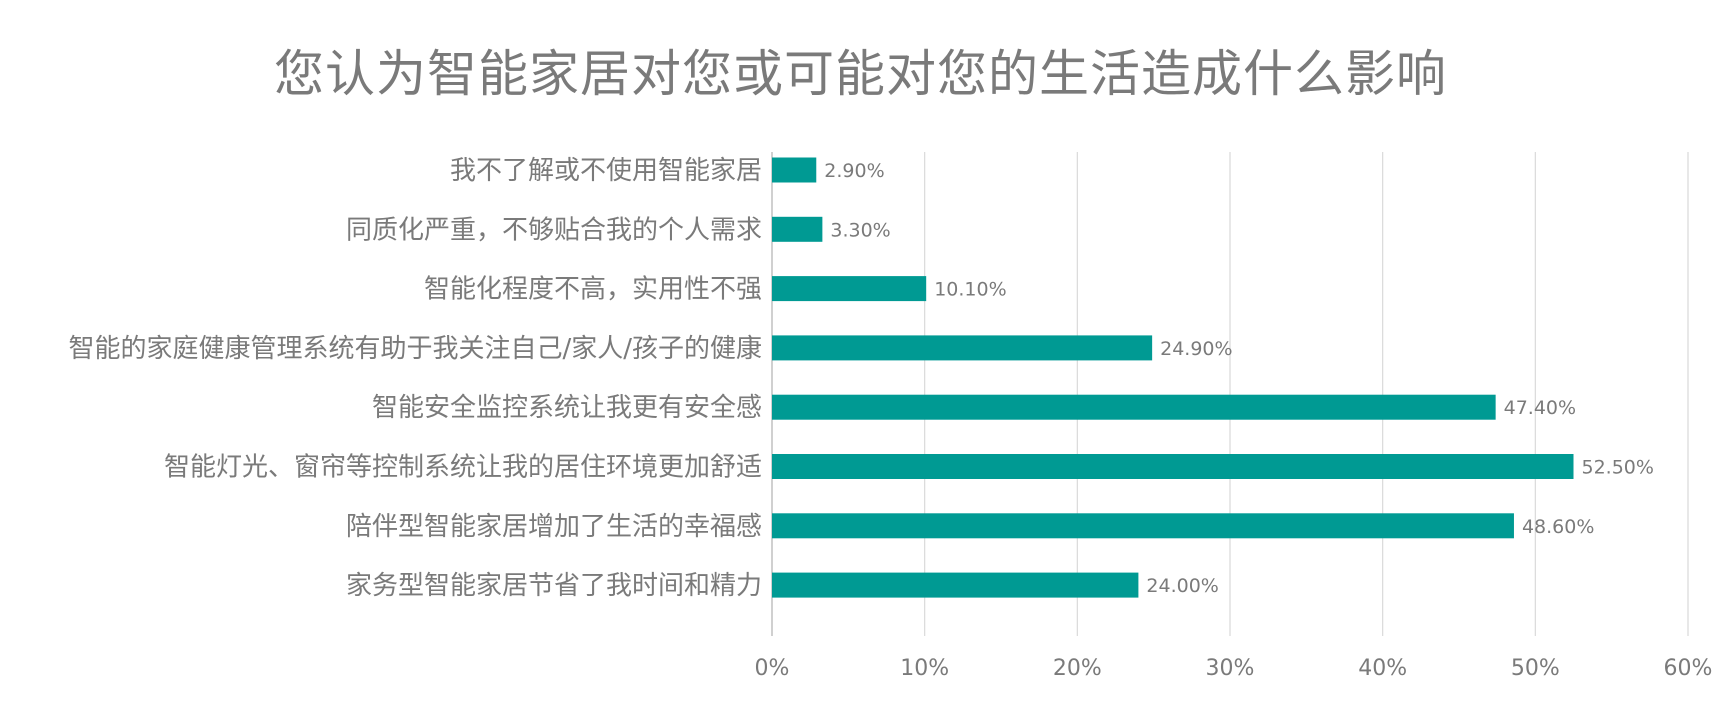  I want to click on x-axis-ticks: 0% 10% 20% 30% 40% 50% 60%, so click(1234, 668).